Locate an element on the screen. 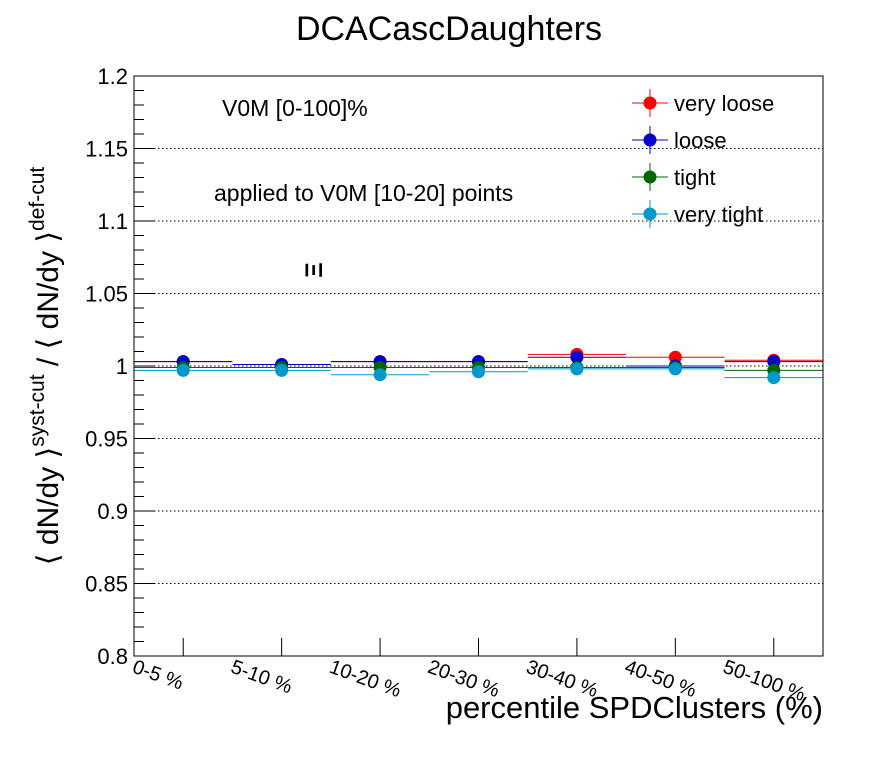 Image resolution: width=896 pixels, height=777 pixels. y-axis: 0.8 0.85 0.9 0.95 1 1.05 1.1 1.15 1.2 is located at coordinates (119, 366).